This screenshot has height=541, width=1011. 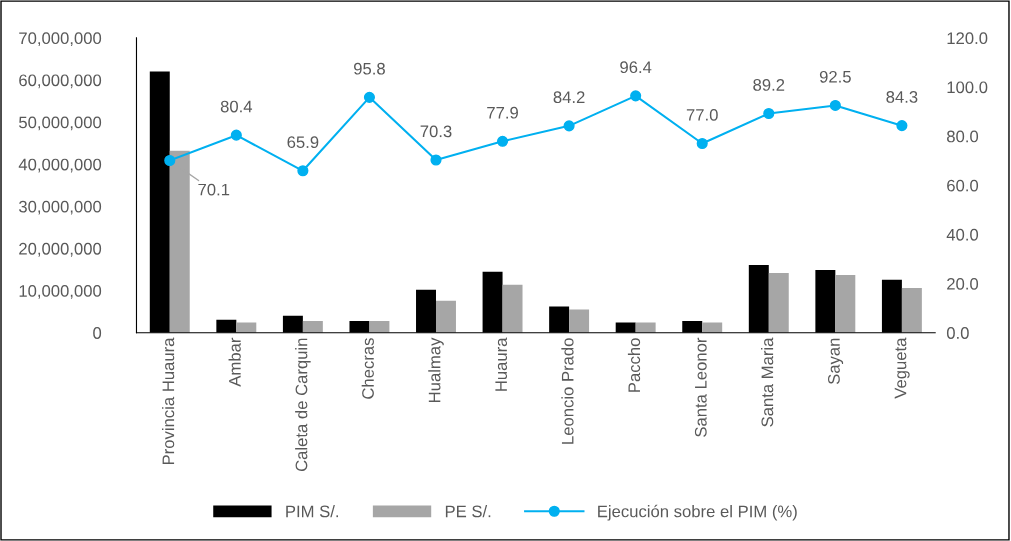 I want to click on data-label: 95.8, so click(x=369, y=68).